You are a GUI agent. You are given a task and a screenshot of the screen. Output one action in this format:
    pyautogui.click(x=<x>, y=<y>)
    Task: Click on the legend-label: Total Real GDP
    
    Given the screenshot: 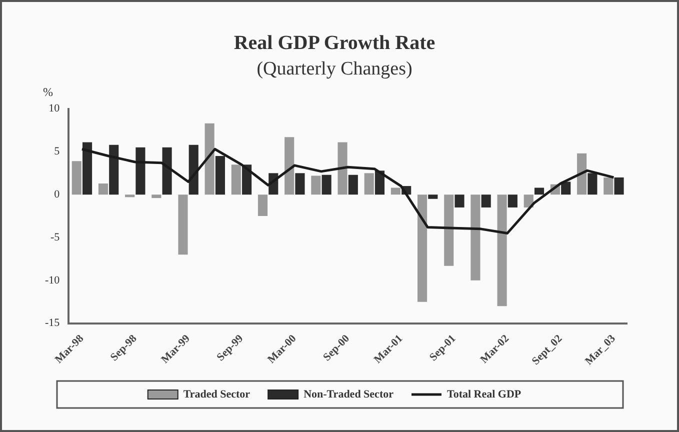 What is the action you would take?
    pyautogui.click(x=484, y=394)
    